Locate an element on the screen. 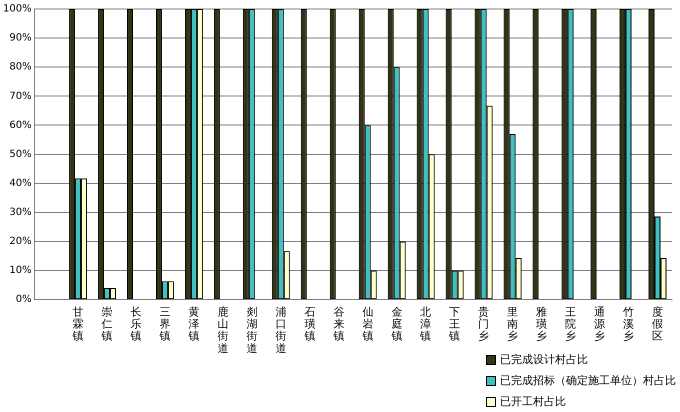 The image size is (680, 412). x-tick-label: 下王镇 is located at coordinates (454, 324).